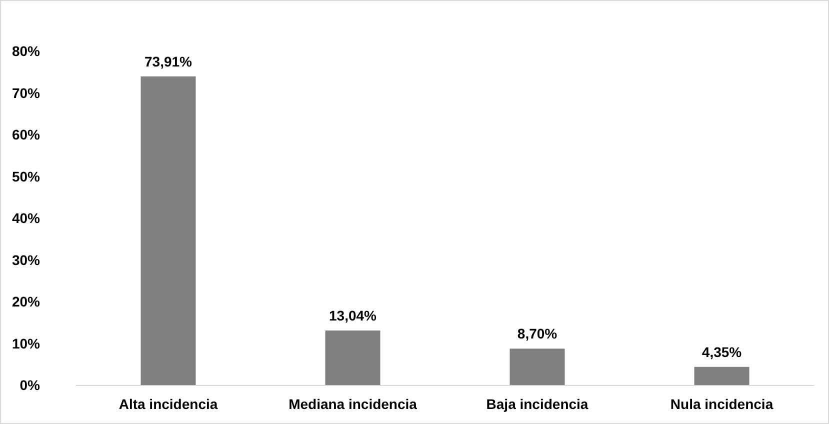 The image size is (829, 424). I want to click on x-tick-label: Mediana incidencia, so click(353, 404).